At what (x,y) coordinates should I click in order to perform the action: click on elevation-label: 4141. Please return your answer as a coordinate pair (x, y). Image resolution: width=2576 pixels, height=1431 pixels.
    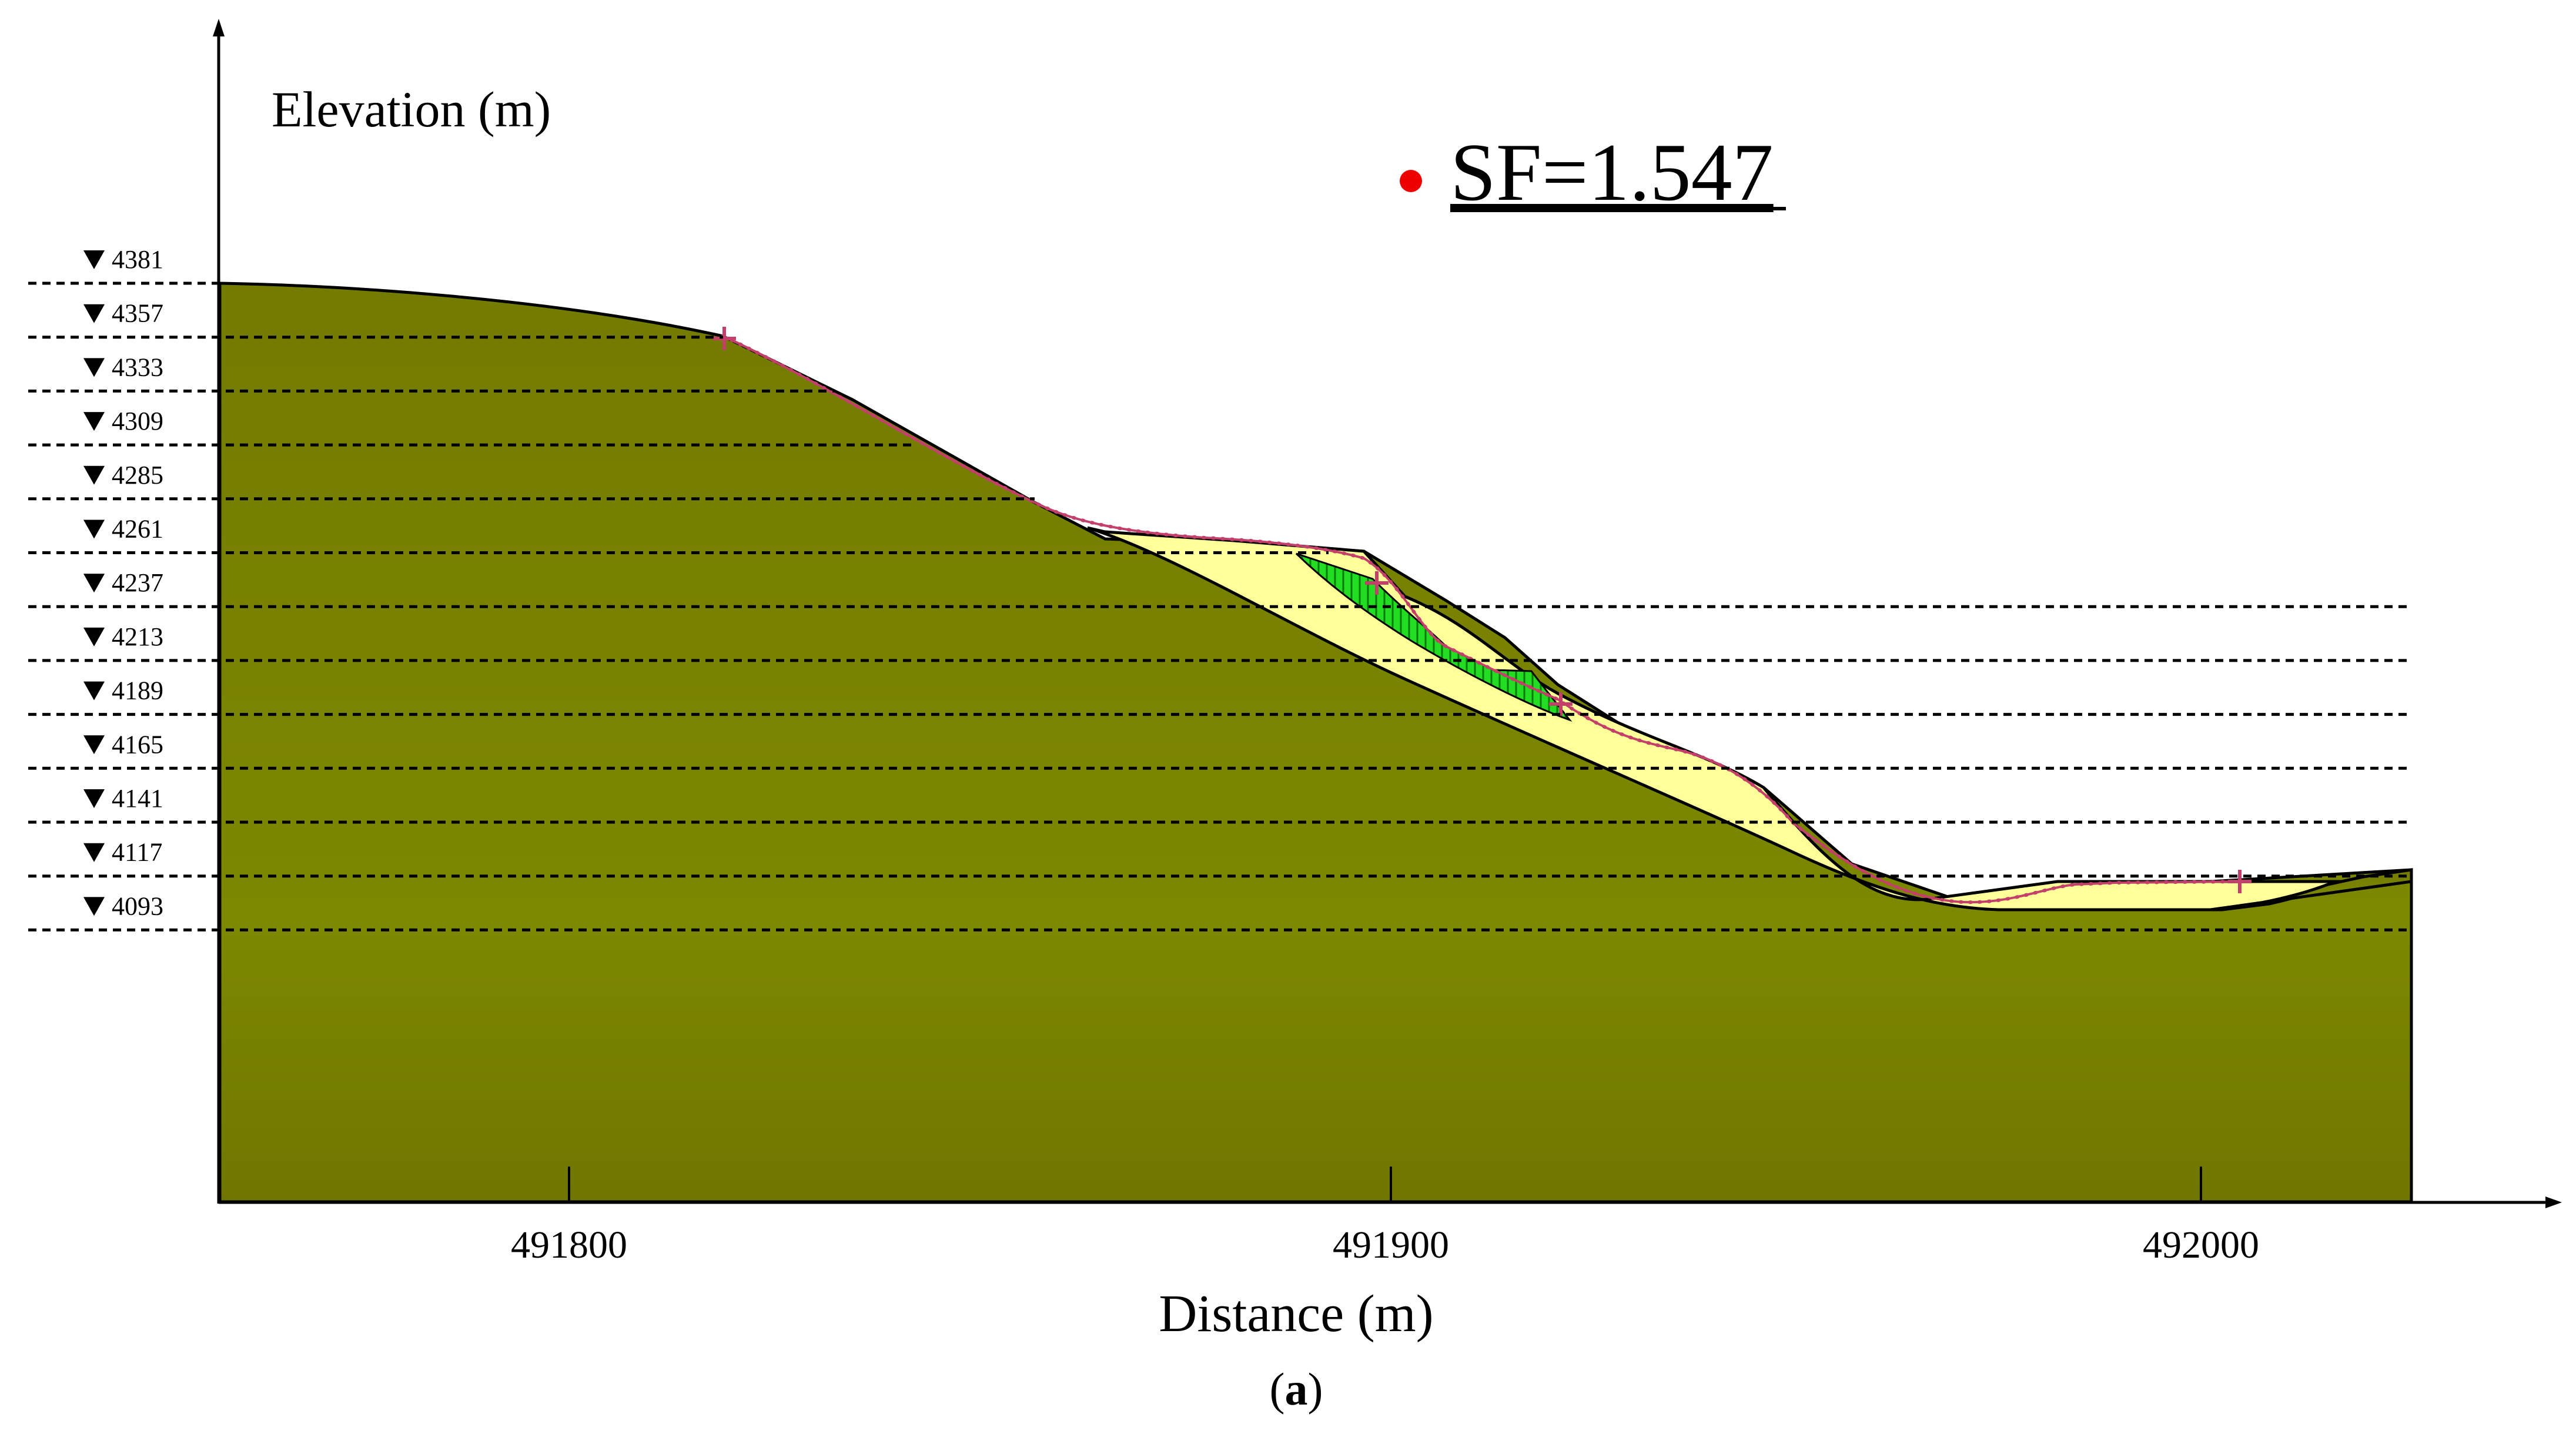
    Looking at the image, I should click on (137, 799).